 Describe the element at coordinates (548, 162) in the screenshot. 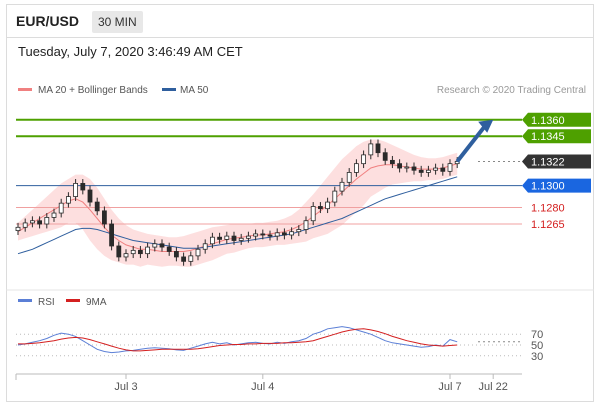

I see `level-label-1-1322: 1.1322` at that location.